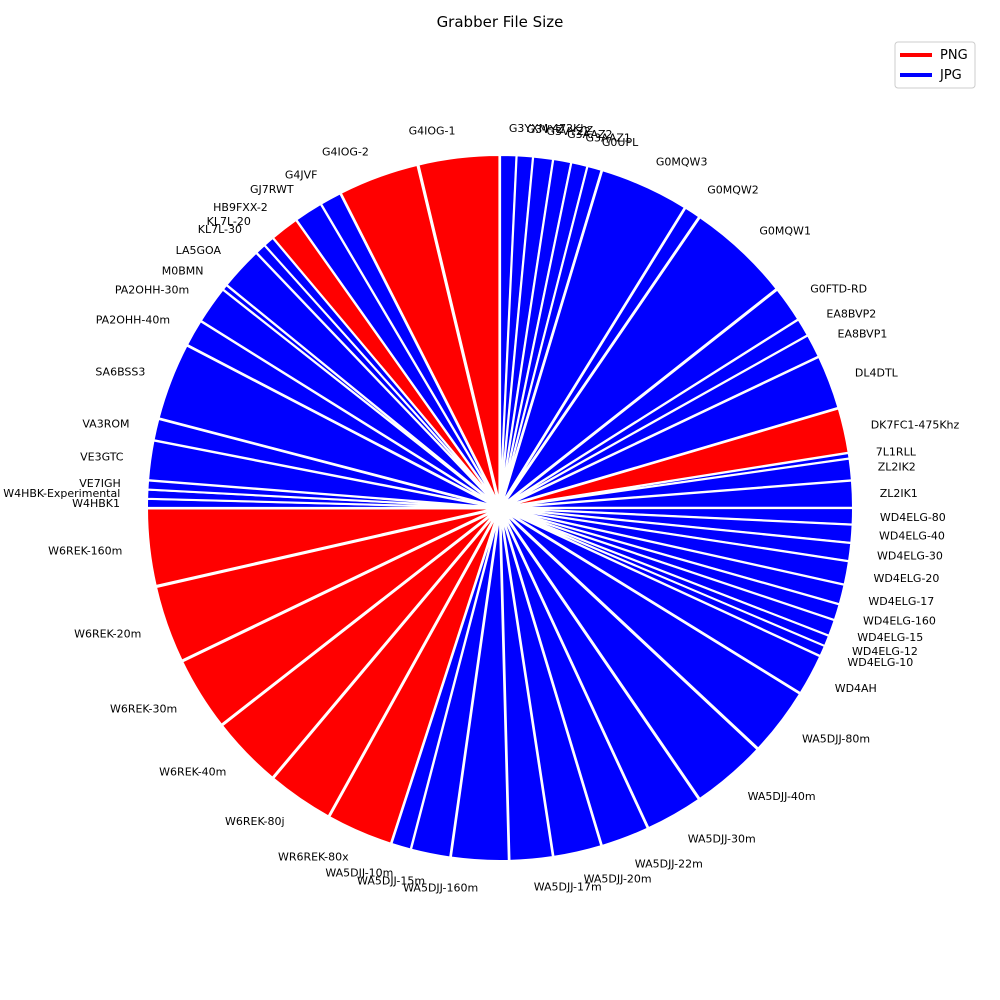 The width and height of the screenshot is (1000, 1000). Describe the element at coordinates (192, 772) in the screenshot. I see `slice-label: W6REK-40m` at that location.